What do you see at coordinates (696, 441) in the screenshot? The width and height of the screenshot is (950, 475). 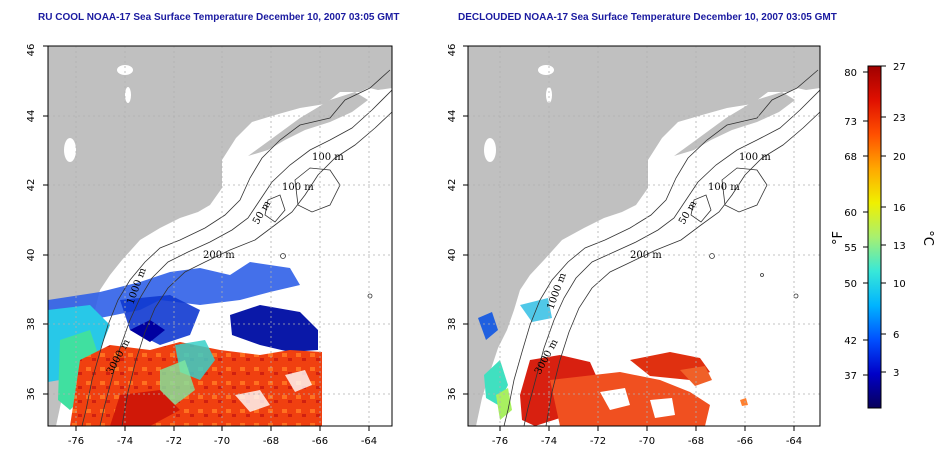 I see `right-lon-tick-68: -68` at bounding box center [696, 441].